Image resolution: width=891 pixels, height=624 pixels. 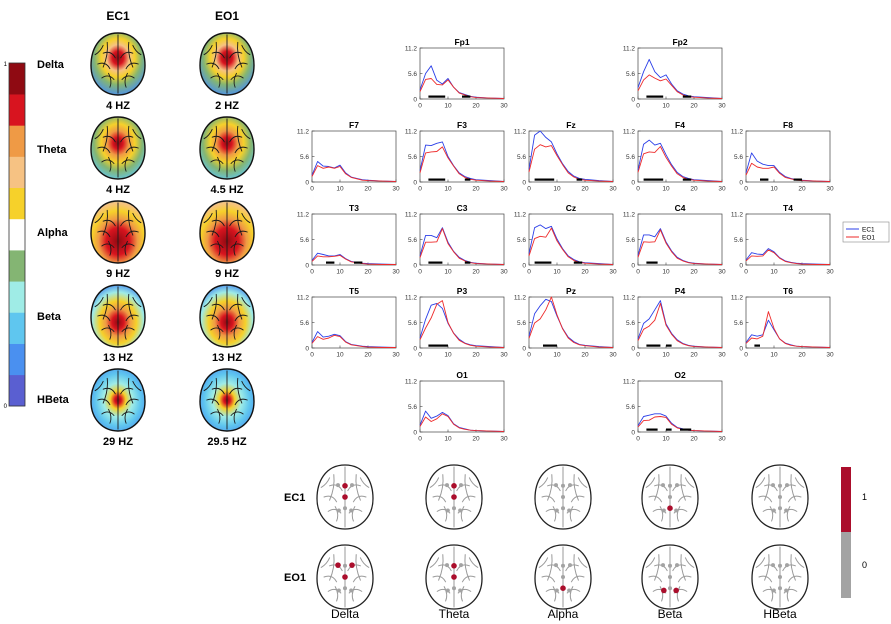 I want to click on spectrum-c4: C4 0 5.6 11.2 0 10 20 30, so click(x=674, y=239).